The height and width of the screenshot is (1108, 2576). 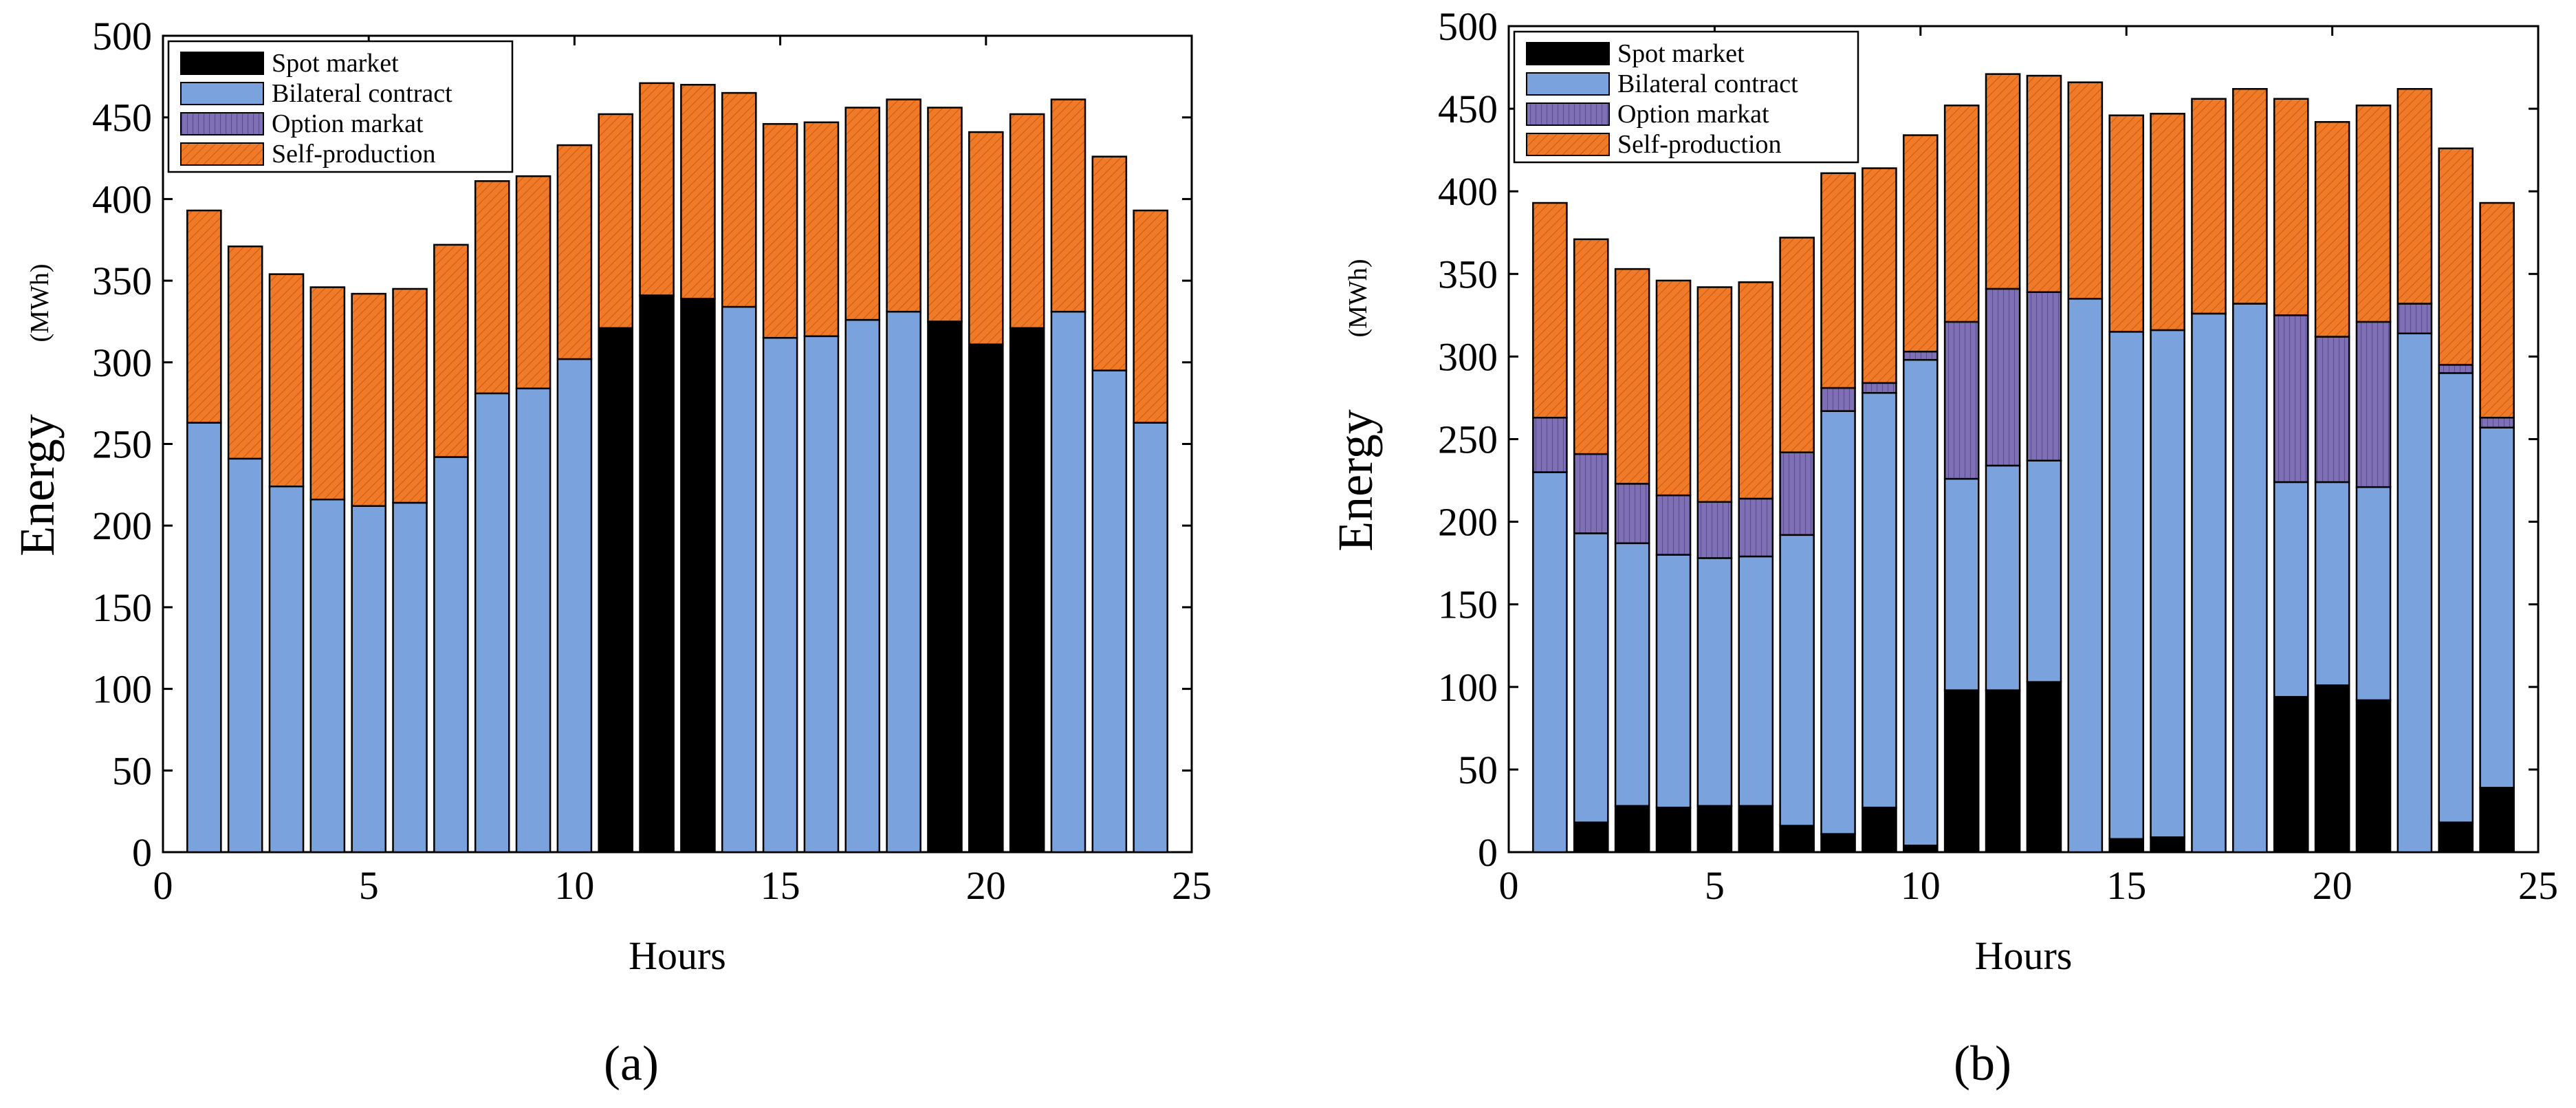 I want to click on y-tick-label: 250, so click(x=122, y=445).